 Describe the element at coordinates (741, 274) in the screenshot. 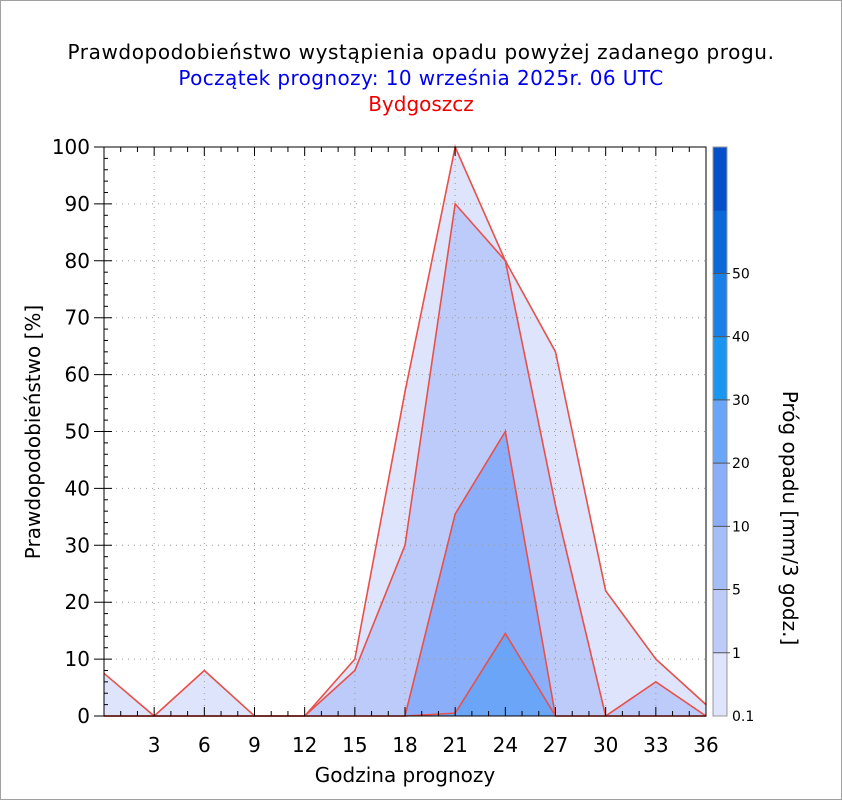

I see `colorbar-label: 50` at that location.